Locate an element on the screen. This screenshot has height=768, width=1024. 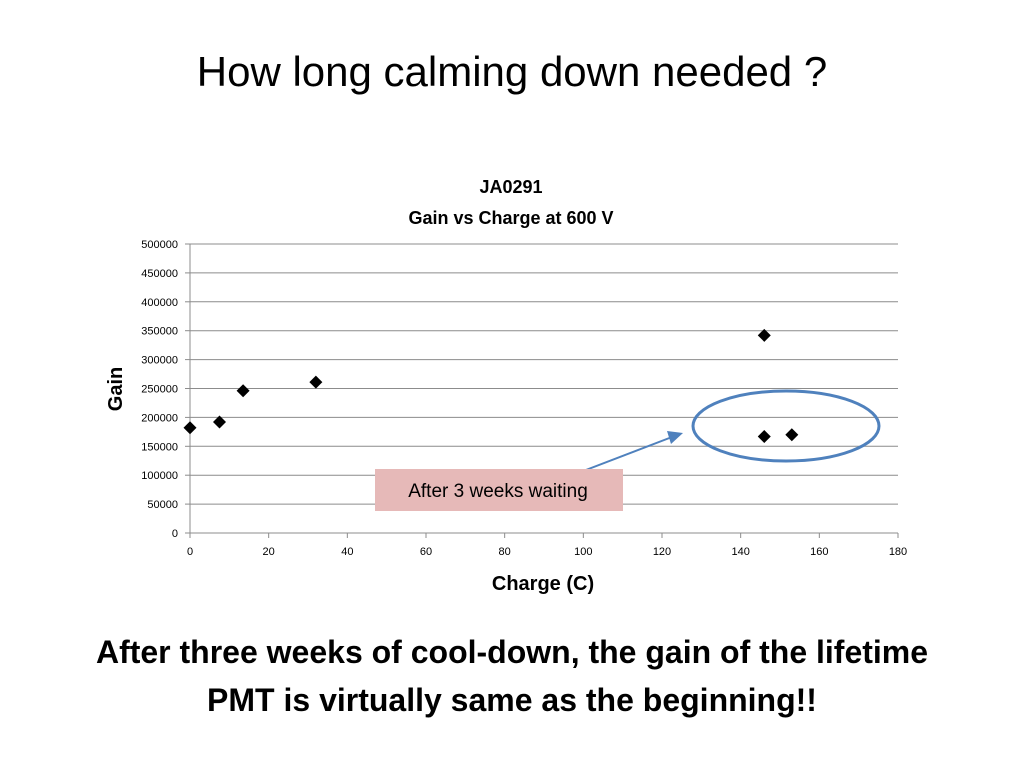
annotation: After 3 weeks waiting is located at coordinates (628, 450).